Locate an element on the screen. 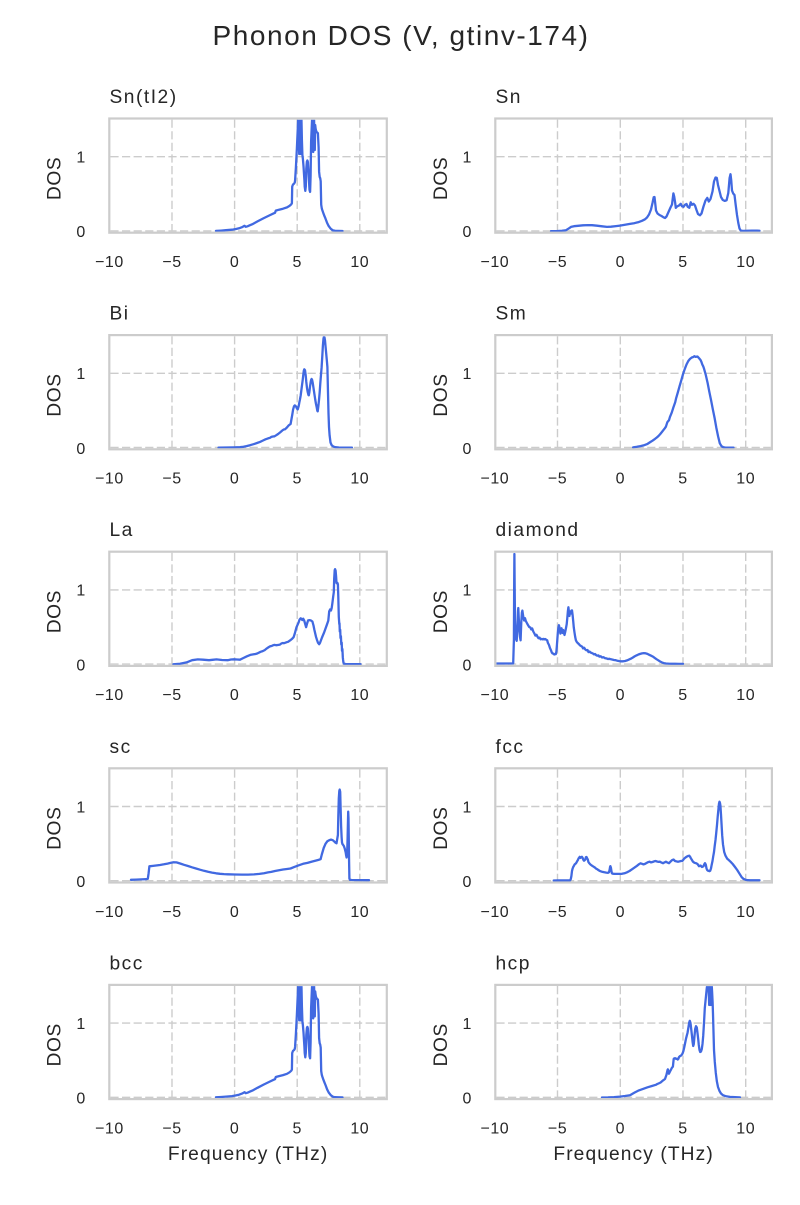 The image size is (800, 1205). svg-text: hcp is located at coordinates (513, 963).